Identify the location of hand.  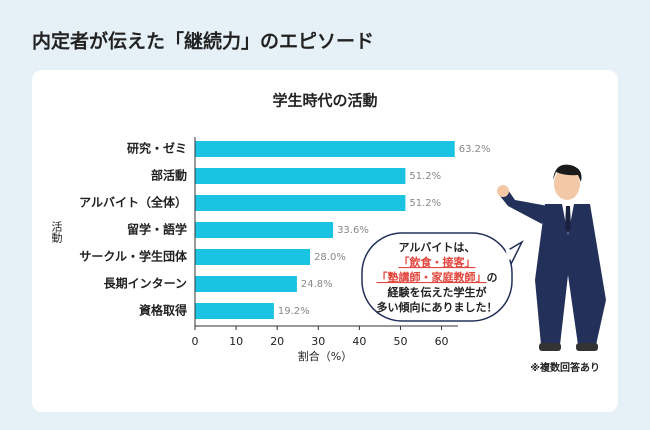
(503, 191).